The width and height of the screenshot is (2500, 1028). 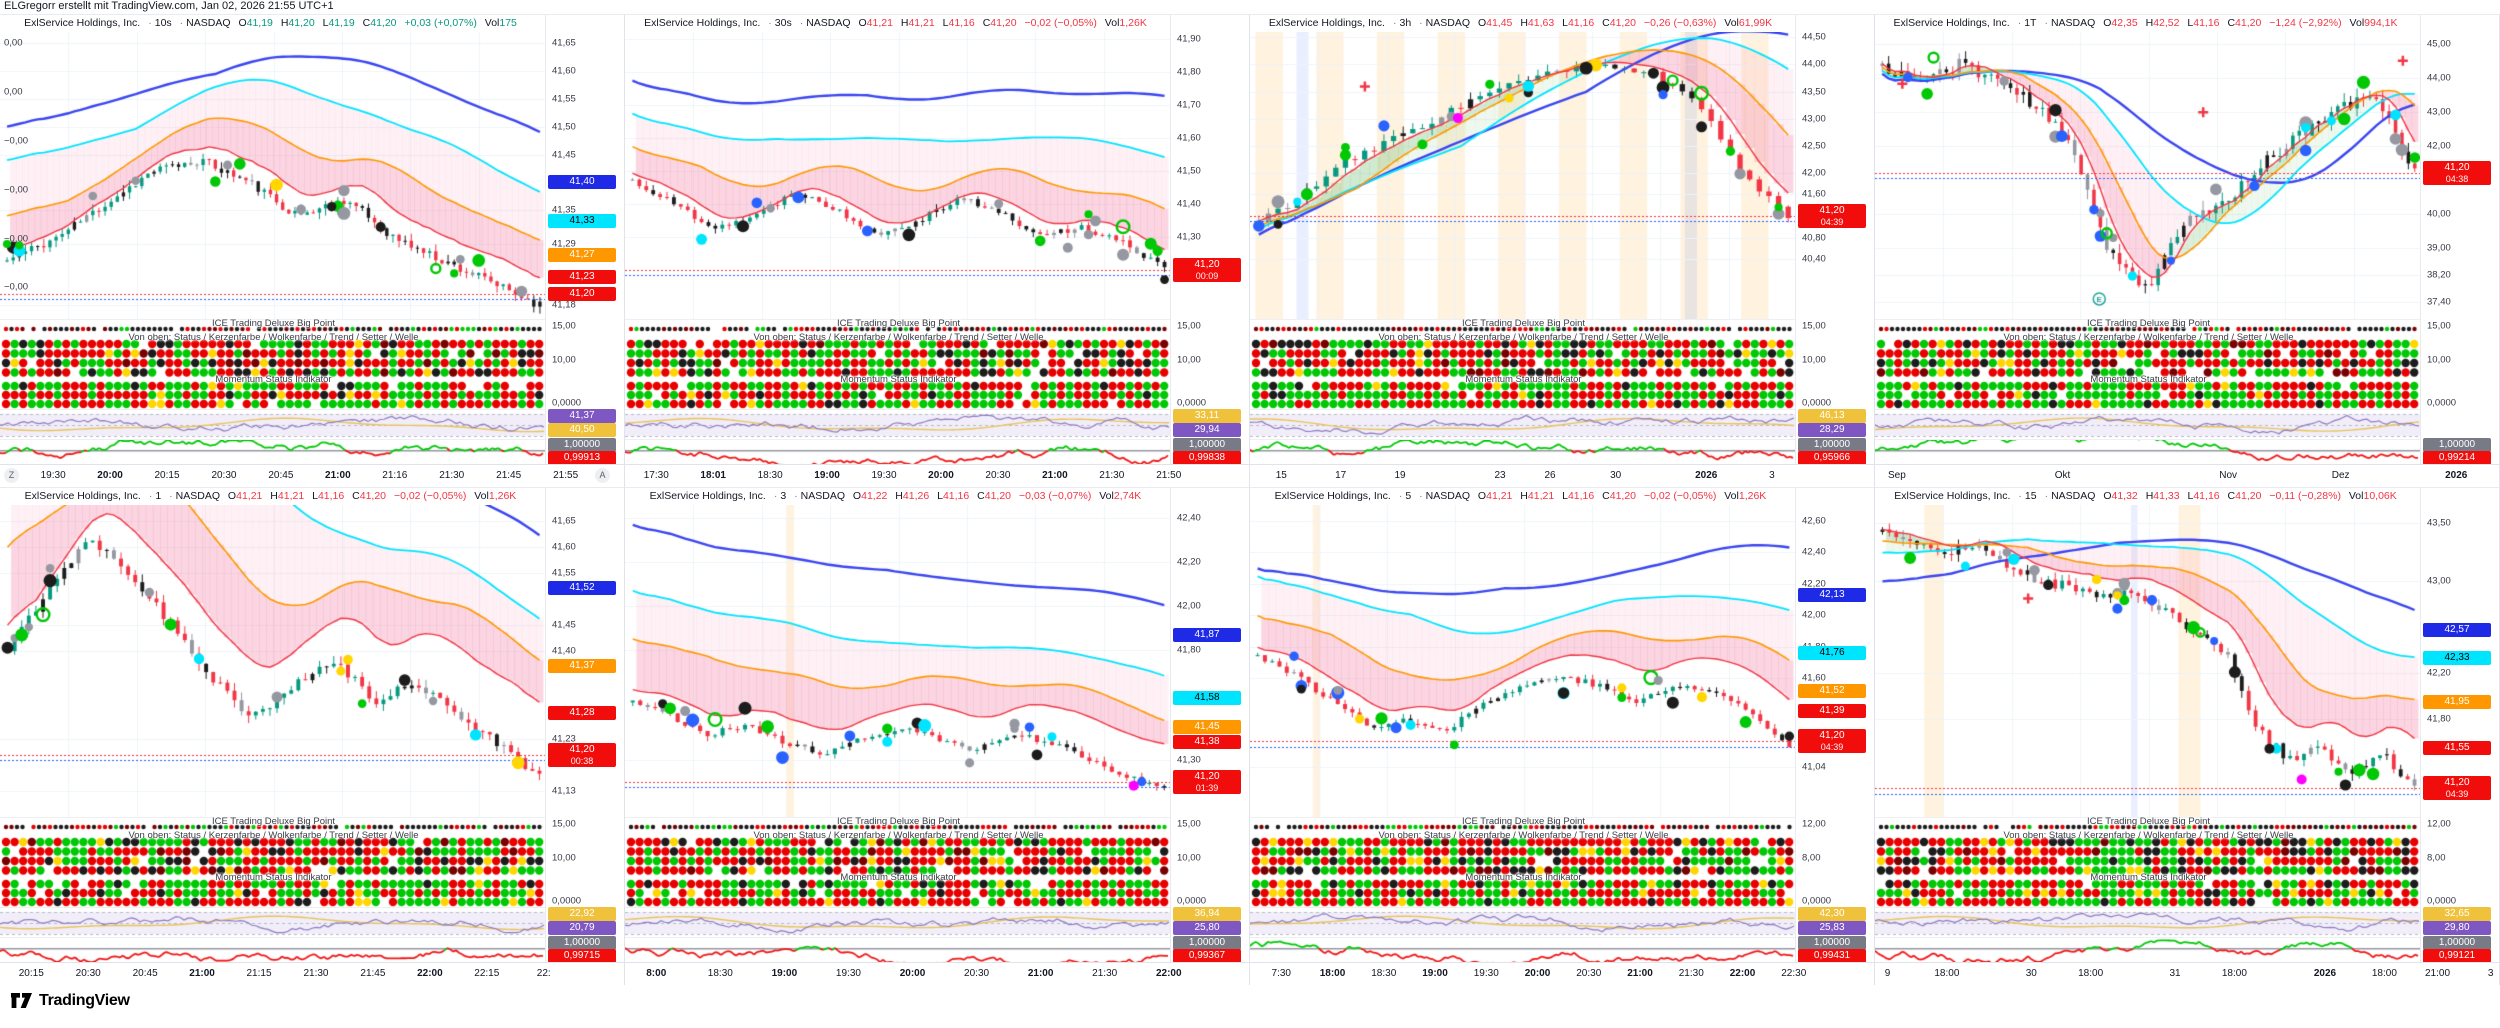 What do you see at coordinates (602, 475) in the screenshot?
I see `auto-scale-button: A` at bounding box center [602, 475].